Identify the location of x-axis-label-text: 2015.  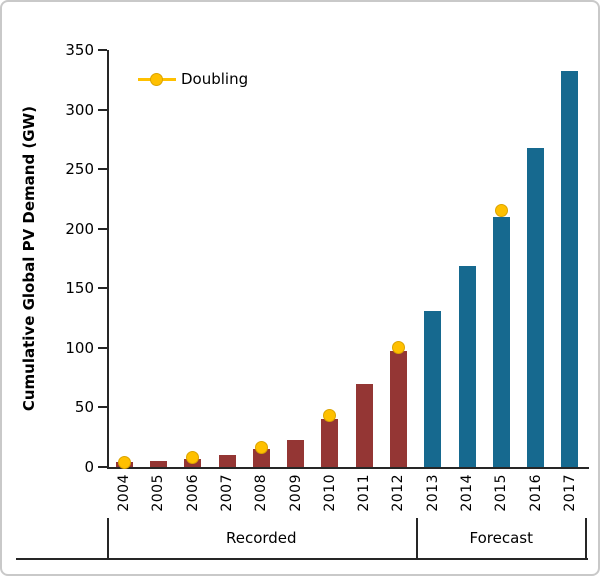
(501, 493).